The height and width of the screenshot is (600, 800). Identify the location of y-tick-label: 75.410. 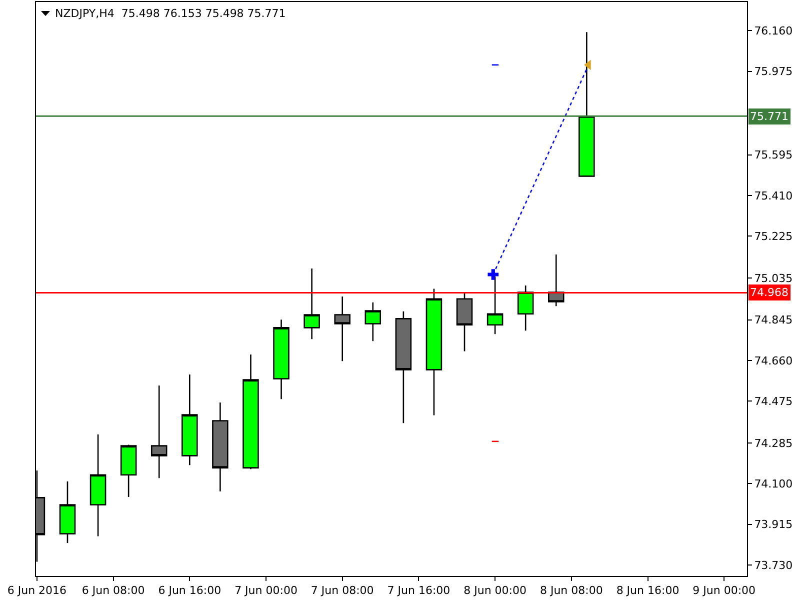
(773, 195).